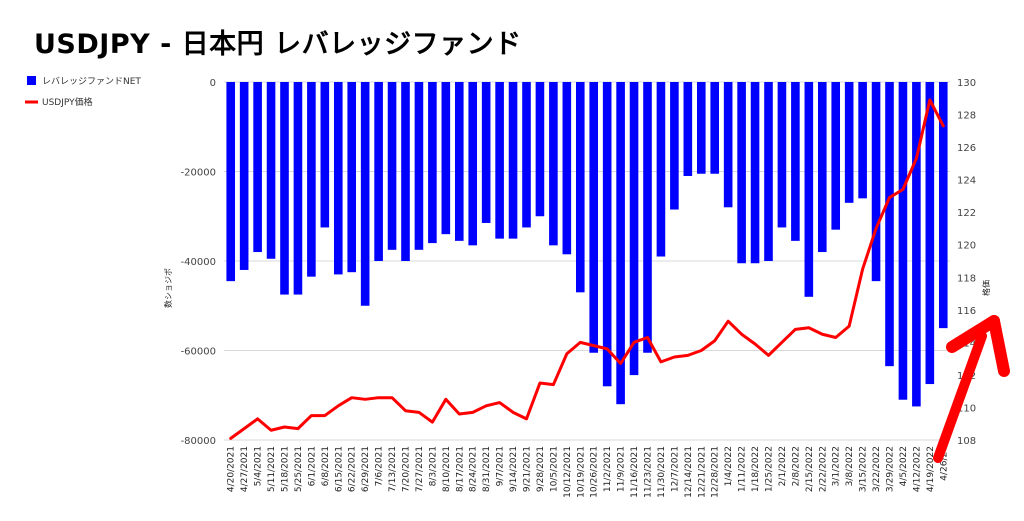 This screenshot has height=521, width=1024. I want to click on x-tick-label: 8/10/2021, so click(447, 469).